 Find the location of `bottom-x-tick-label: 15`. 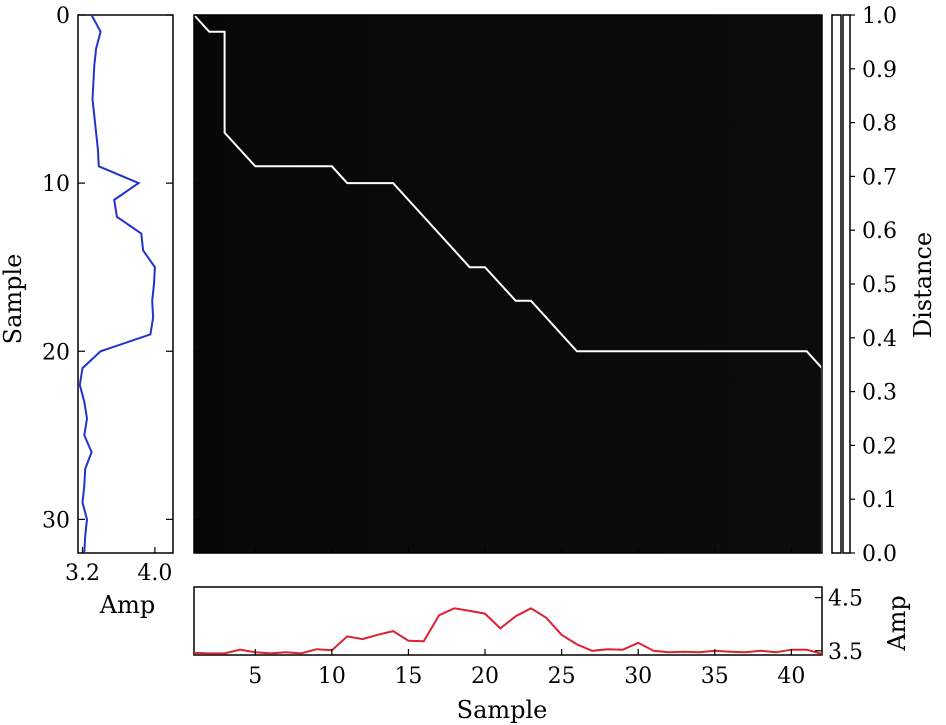

bottom-x-tick-label: 15 is located at coordinates (408, 676).